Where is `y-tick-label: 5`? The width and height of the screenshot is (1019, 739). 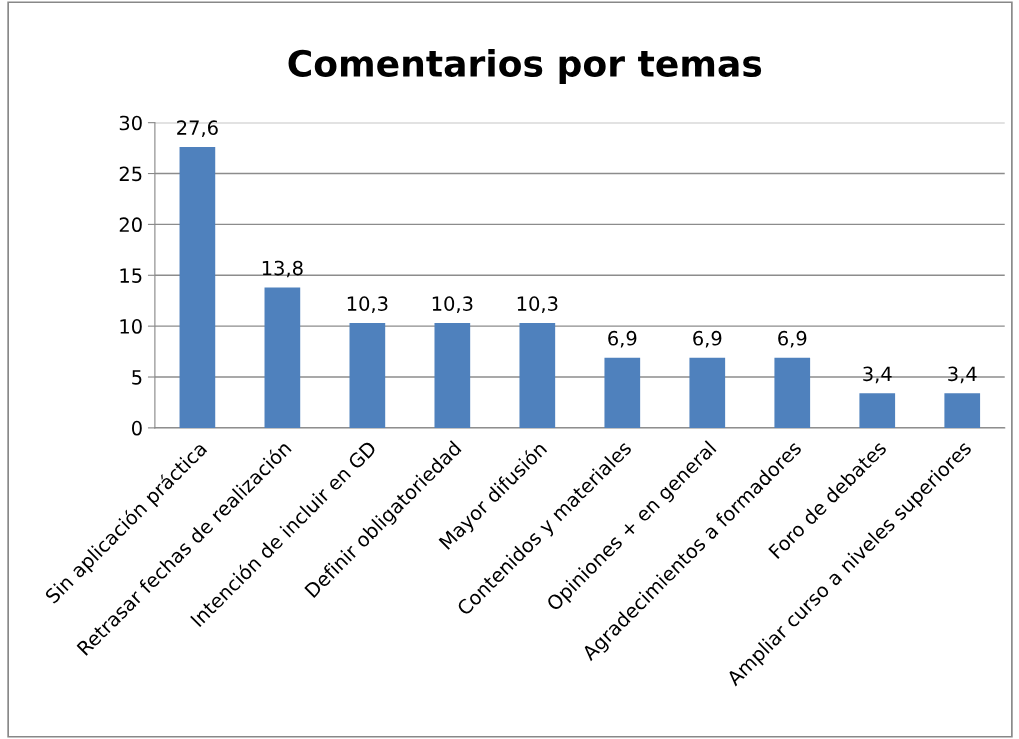
y-tick-label: 5 is located at coordinates (137, 377).